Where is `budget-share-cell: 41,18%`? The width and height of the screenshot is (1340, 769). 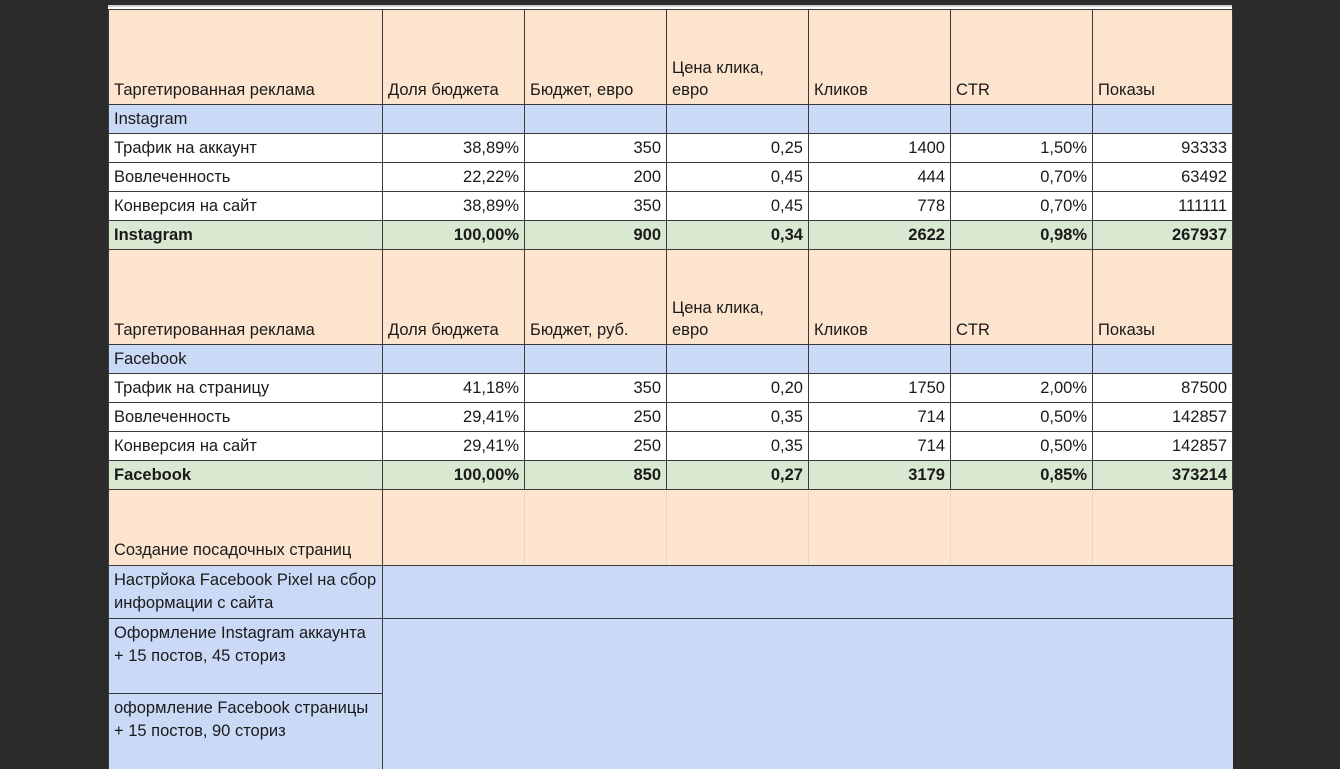 budget-share-cell: 41,18% is located at coordinates (454, 388).